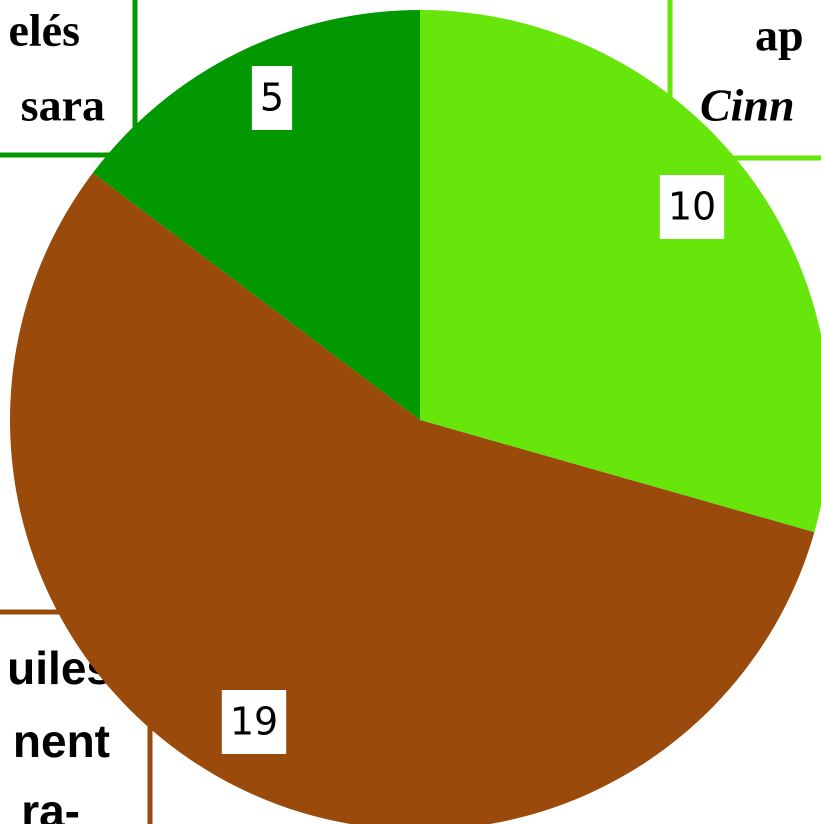  What do you see at coordinates (779, 35) in the screenshot?
I see `label-box-text: ap` at bounding box center [779, 35].